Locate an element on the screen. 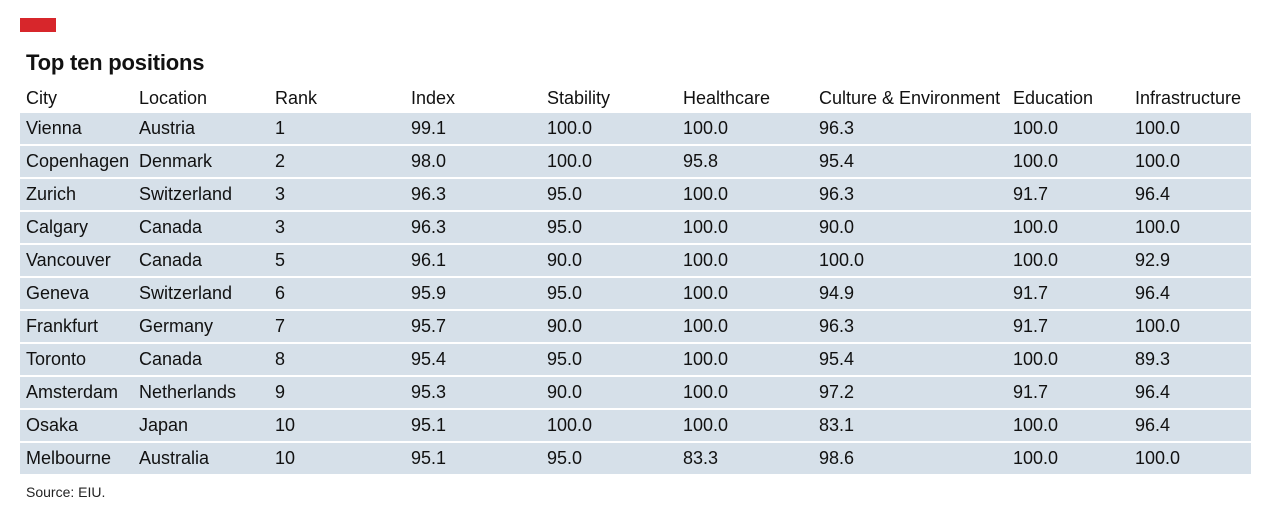 This screenshot has height=514, width=1280. table-row: Toronto Canada 8 95.4 95.0 100.0 95.4 100.0 89.3 is located at coordinates (635, 360).